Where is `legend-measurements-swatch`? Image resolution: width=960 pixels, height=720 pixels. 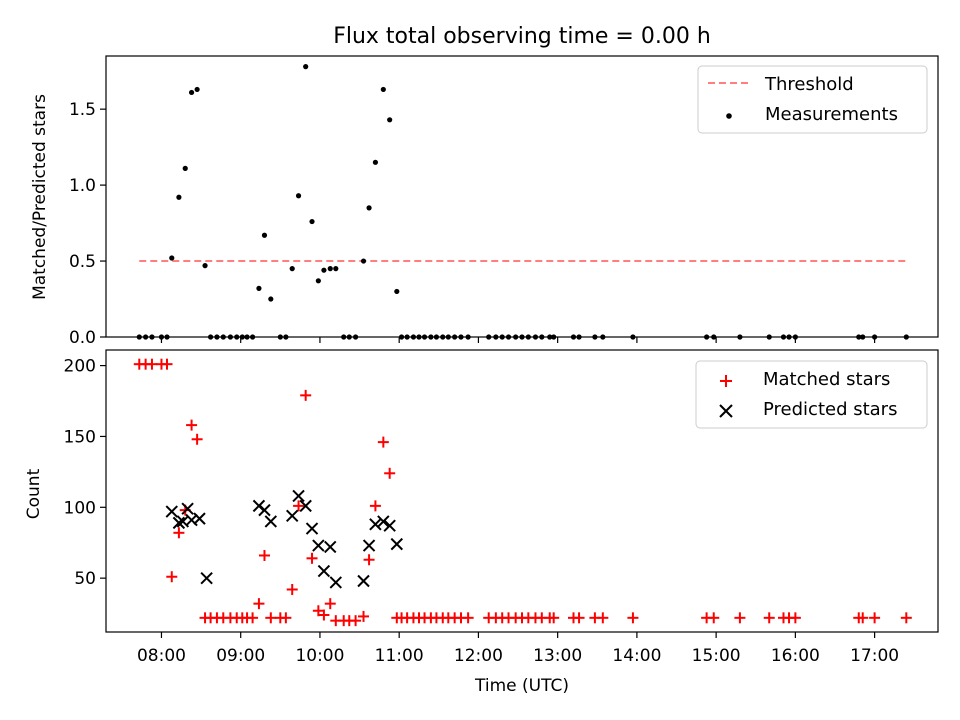 legend-measurements-swatch is located at coordinates (729, 116).